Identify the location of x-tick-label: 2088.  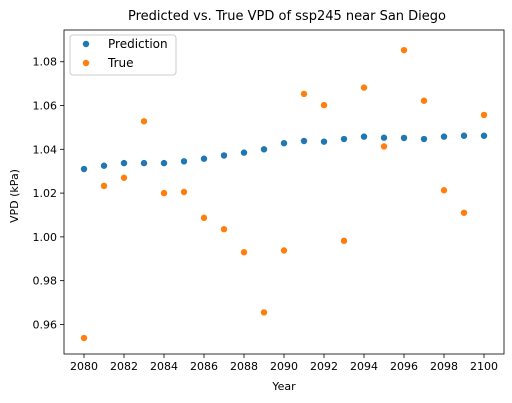
(244, 366).